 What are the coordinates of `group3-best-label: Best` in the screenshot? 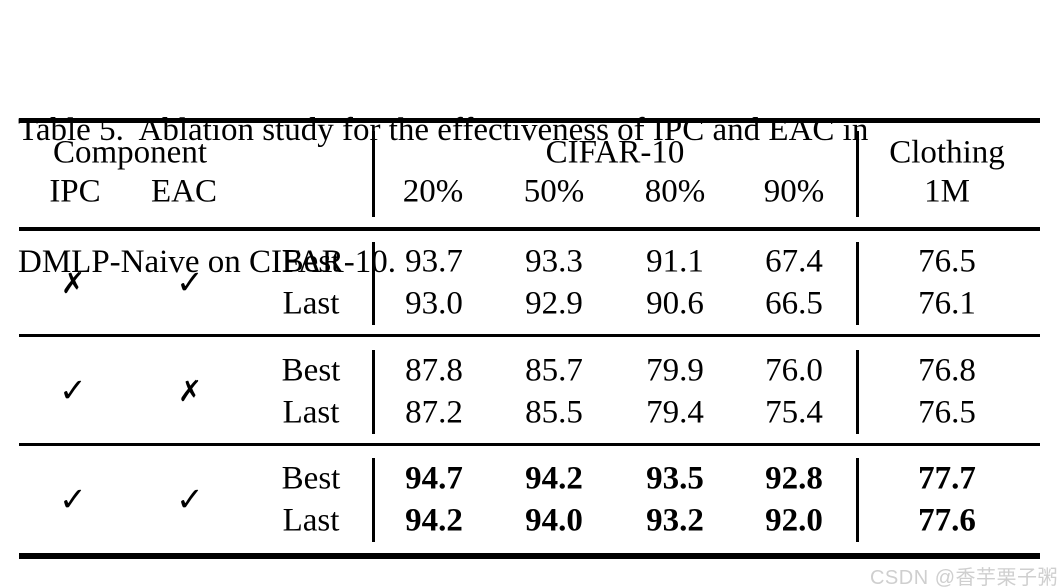 It's located at (311, 478).